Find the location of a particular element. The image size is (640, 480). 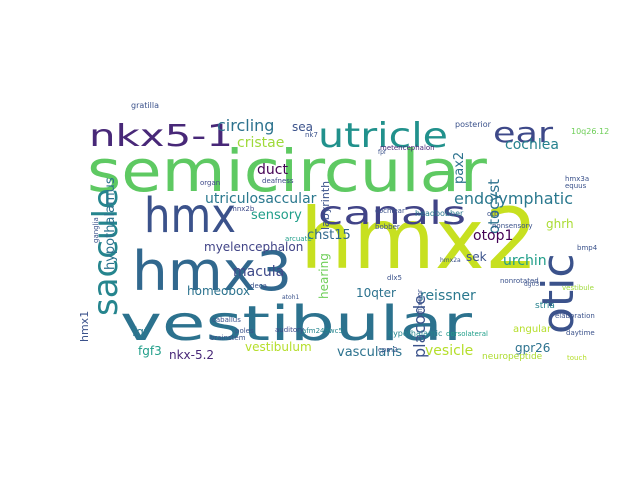

cloud-word: arcuate is located at coordinates (298, 239).